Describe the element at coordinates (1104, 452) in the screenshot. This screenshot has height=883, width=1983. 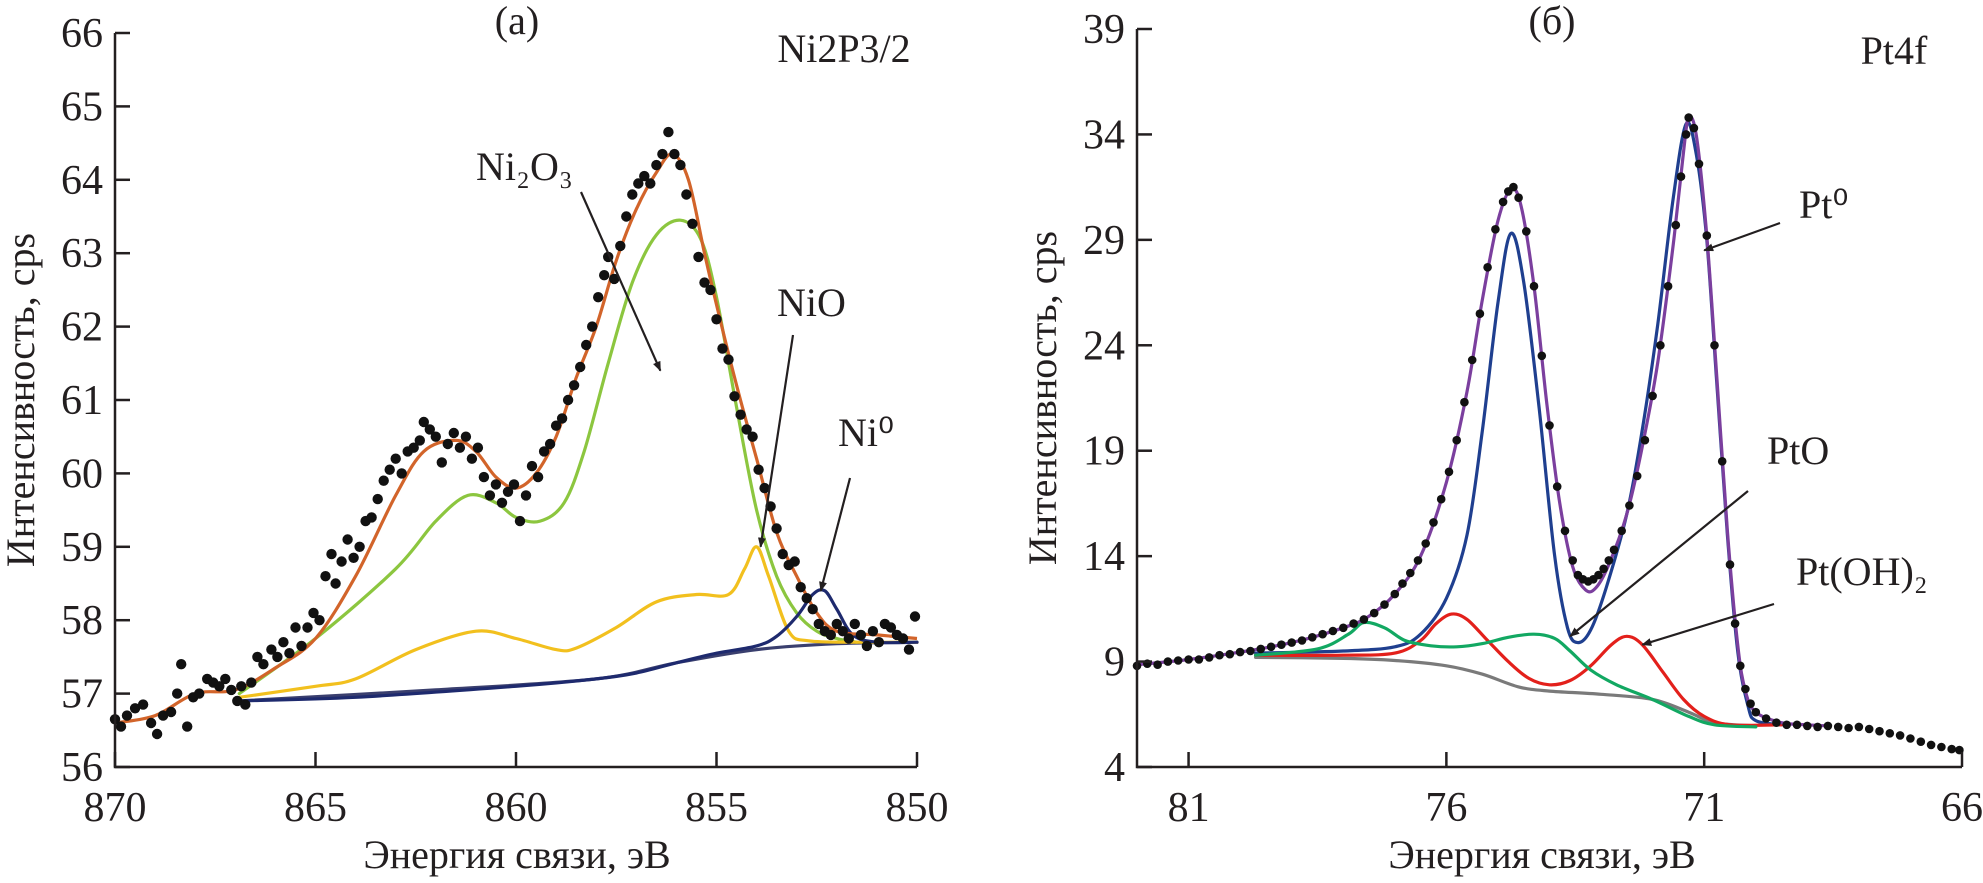
I see `y-tick-label: 19` at that location.